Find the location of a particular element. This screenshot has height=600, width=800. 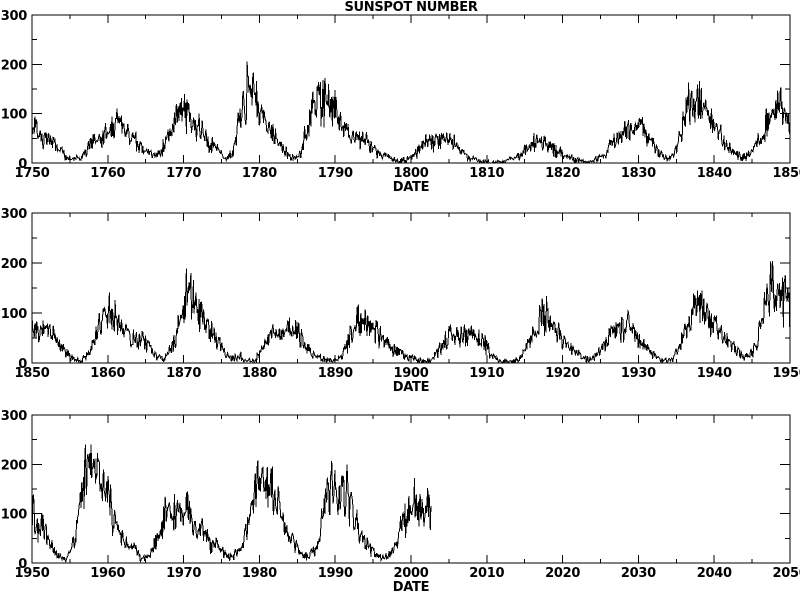

x-tick-label: 1770 is located at coordinates (183, 173).